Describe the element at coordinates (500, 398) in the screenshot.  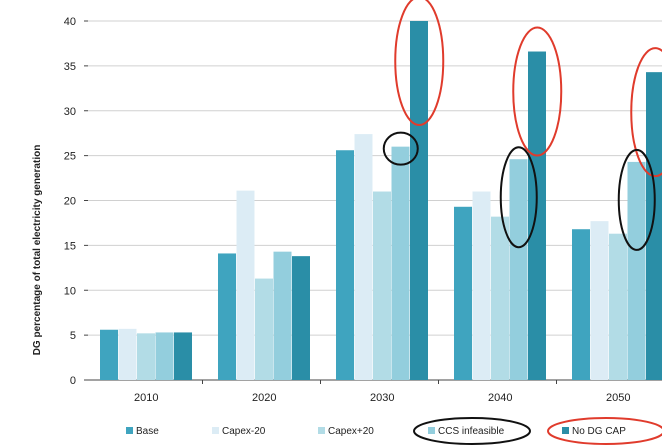
I see `x-tick-label: 2040` at that location.